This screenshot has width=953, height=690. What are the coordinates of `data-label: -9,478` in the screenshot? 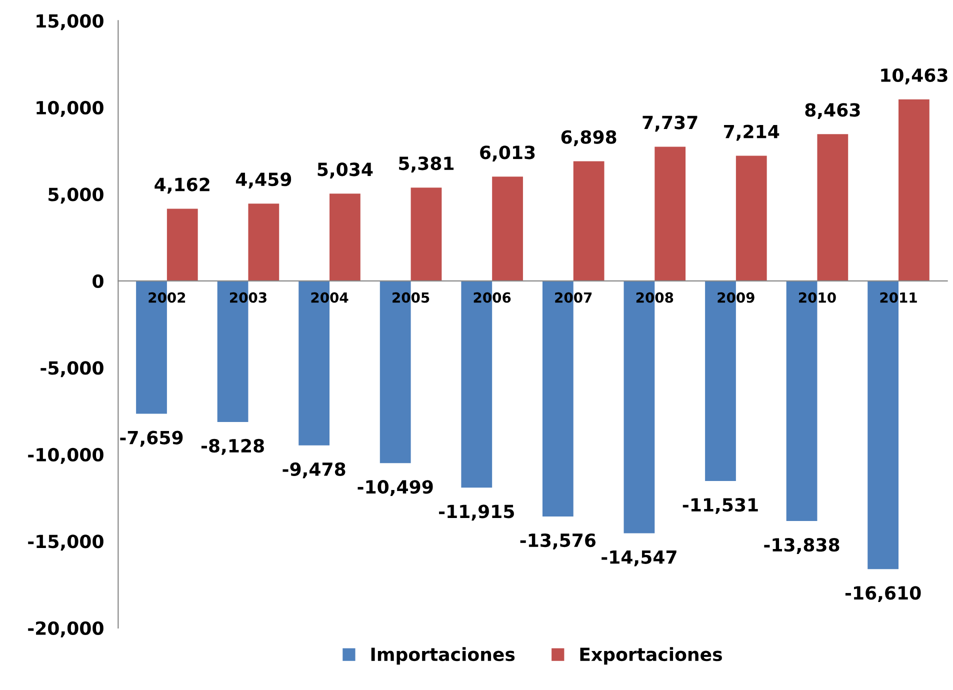 It's located at (314, 470).